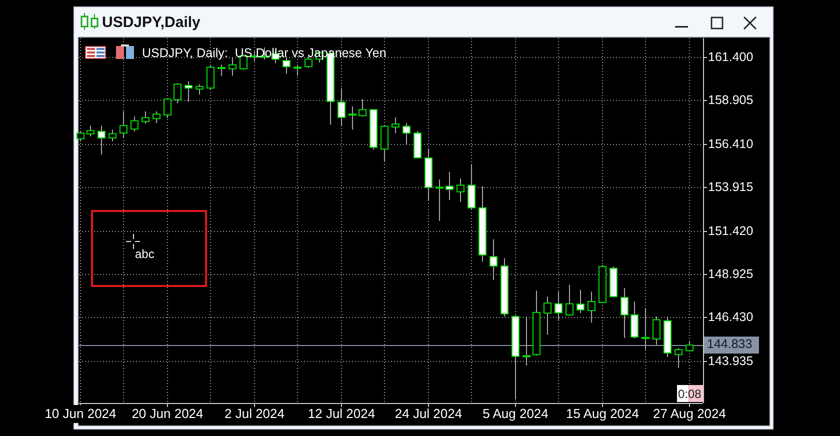 The image size is (840, 436). What do you see at coordinates (731, 143) in the screenshot?
I see `y-tick-label: 156.410` at bounding box center [731, 143].